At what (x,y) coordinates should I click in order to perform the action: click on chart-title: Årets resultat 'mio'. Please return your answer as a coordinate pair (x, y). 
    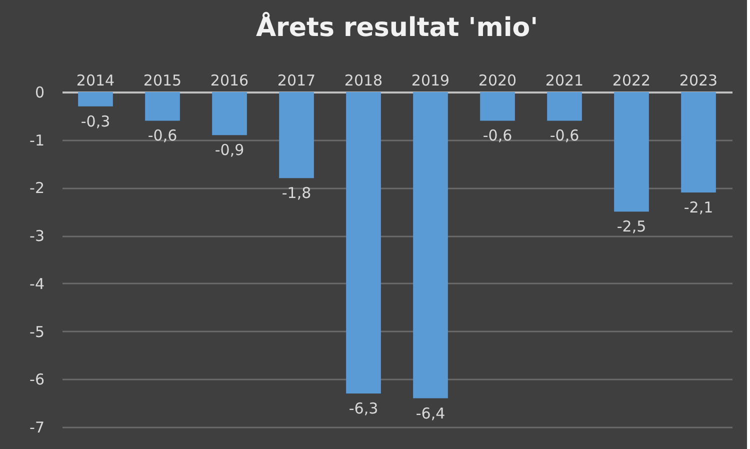
    Looking at the image, I should click on (397, 27).